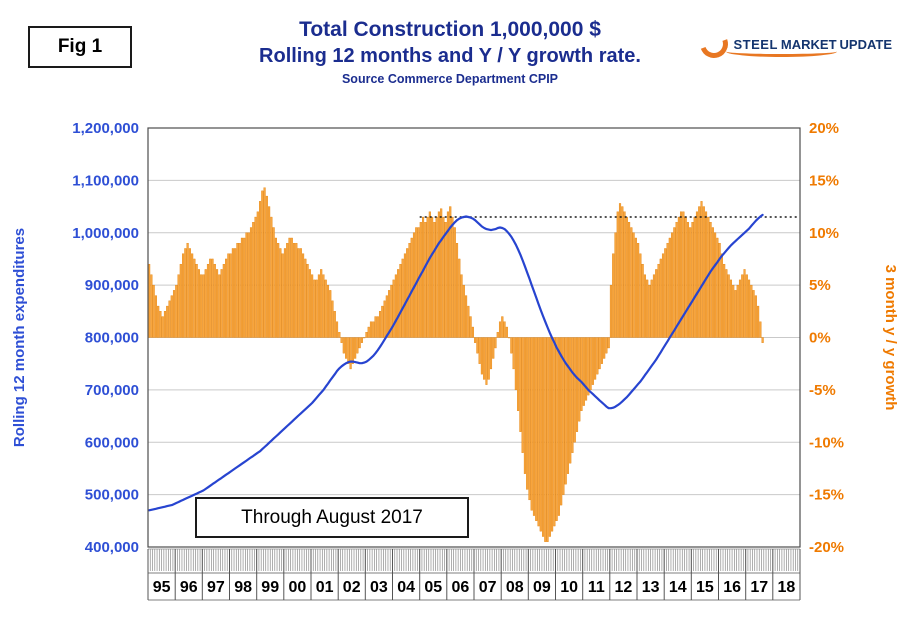  Describe the element at coordinates (298, 587) in the screenshot. I see `svg-text: 00` at that location.